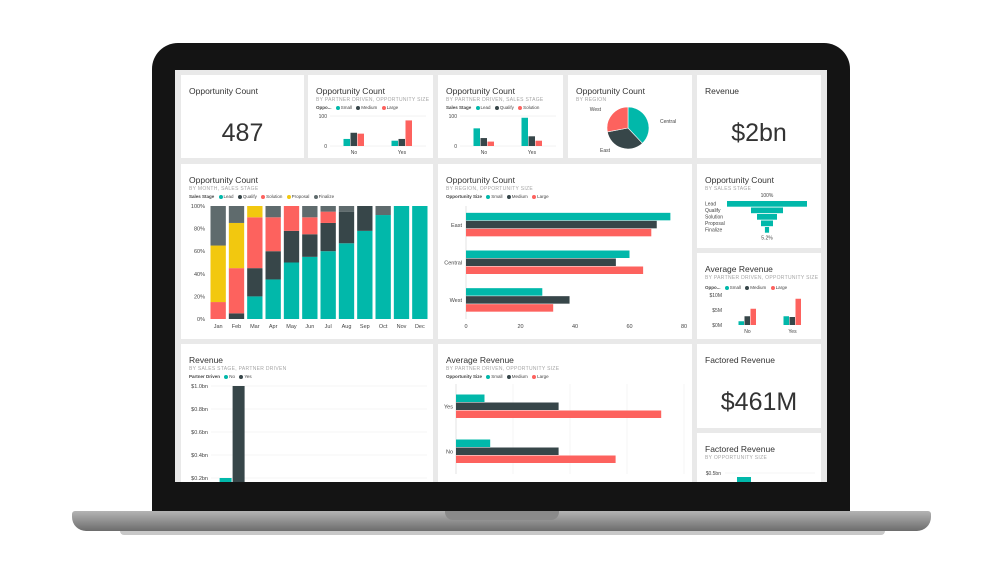  I want to click on bar-finalize-jun, so click(310, 212).